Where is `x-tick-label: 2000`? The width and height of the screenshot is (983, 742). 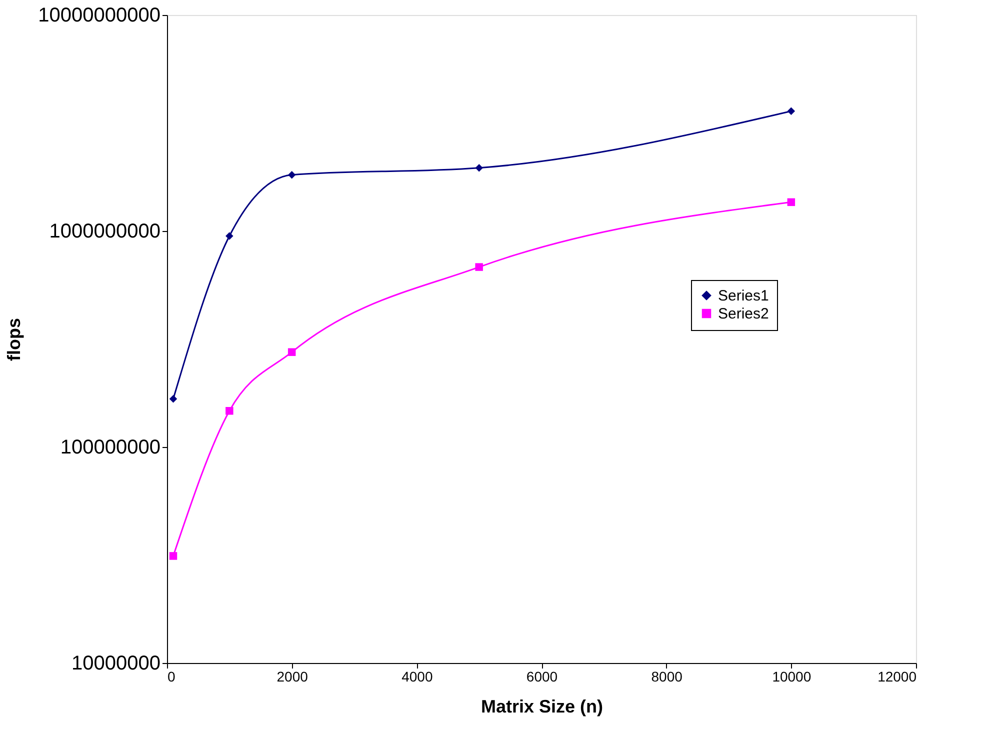
x-tick-label: 2000 is located at coordinates (292, 676).